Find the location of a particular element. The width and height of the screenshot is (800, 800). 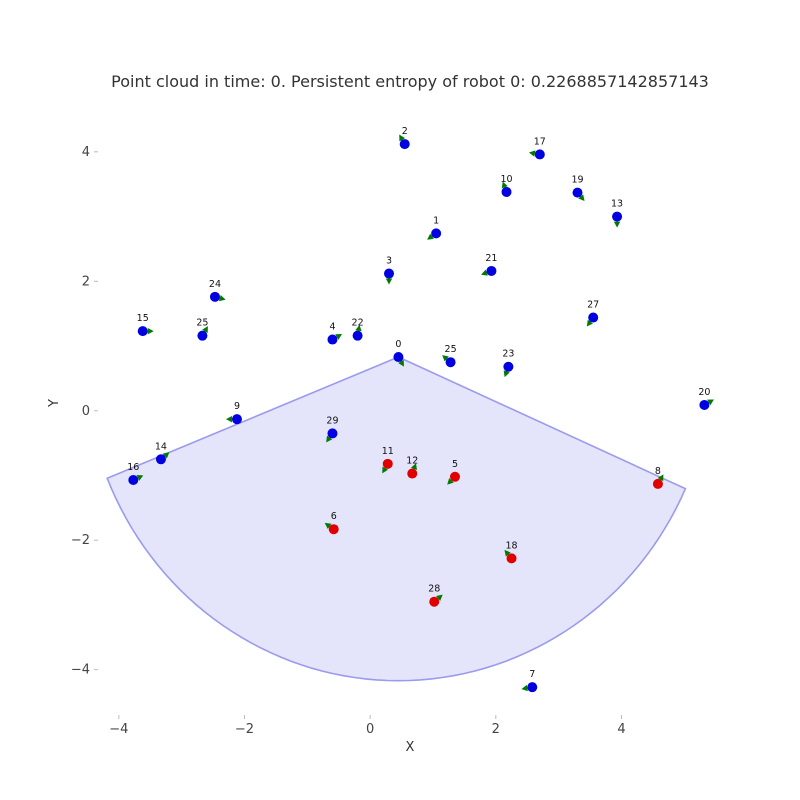

robot-13: 13 is located at coordinates (617, 213).